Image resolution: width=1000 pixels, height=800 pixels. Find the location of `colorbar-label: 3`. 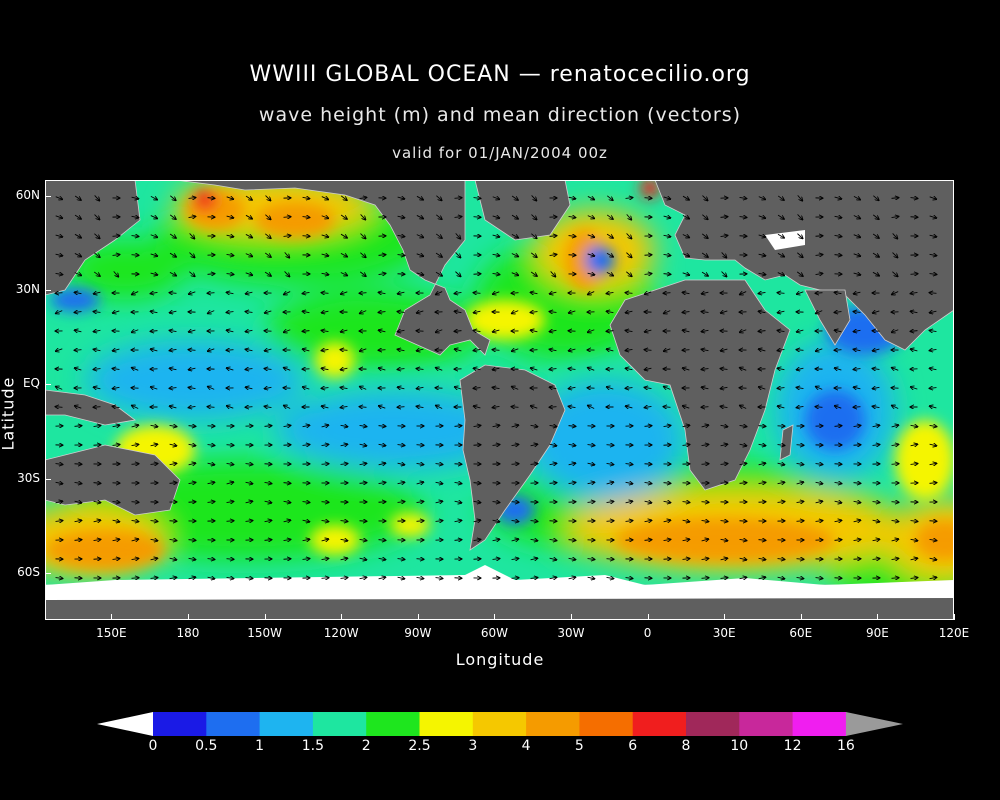

colorbar-label: 3 is located at coordinates (473, 746).